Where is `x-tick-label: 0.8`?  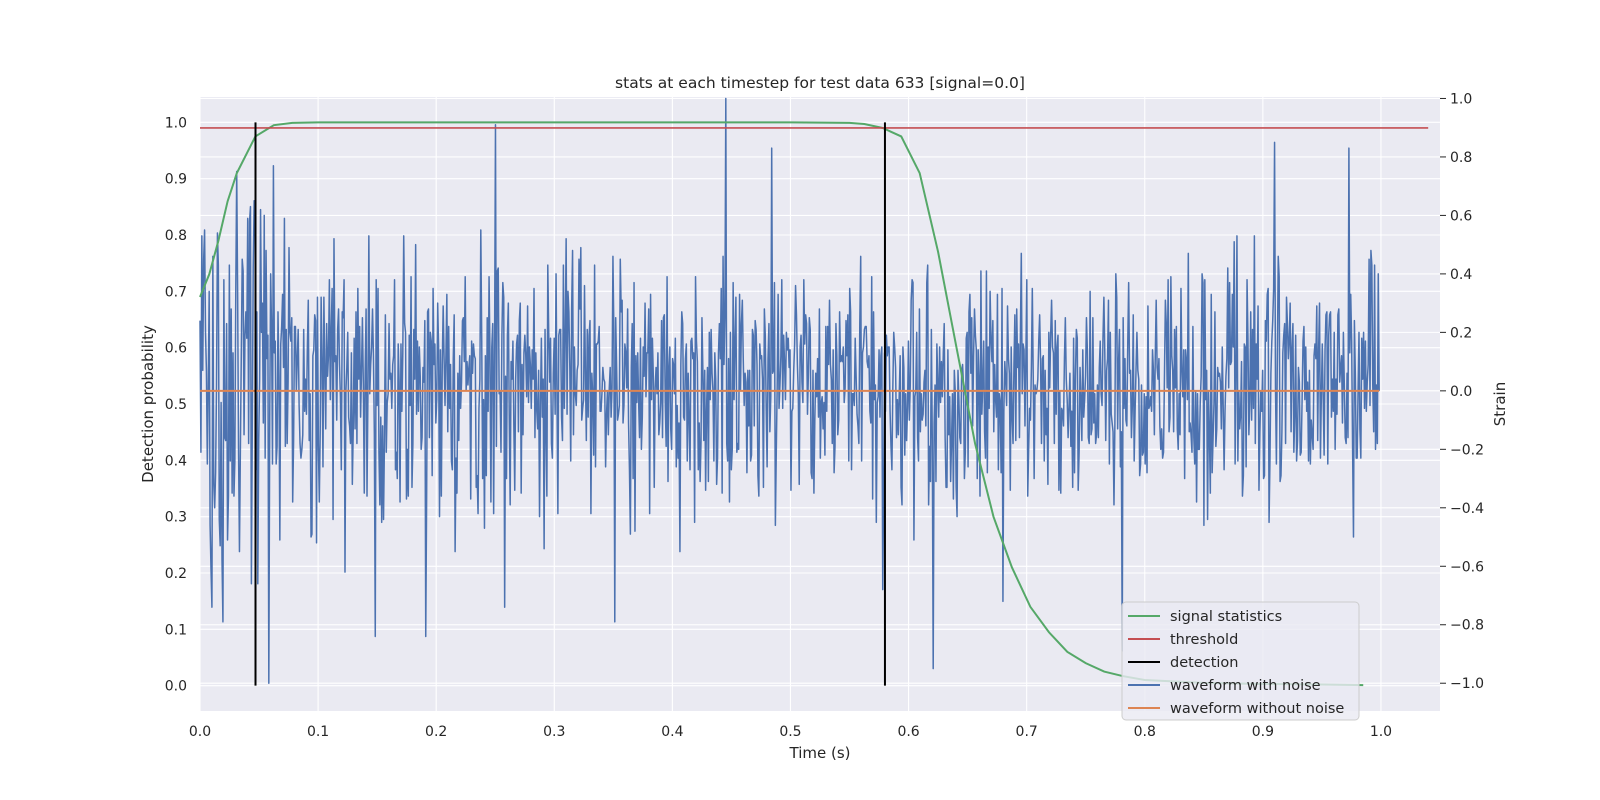
x-tick-label: 0.8 is located at coordinates (1145, 732).